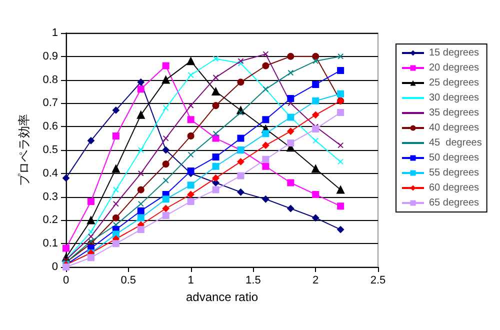  I want to click on y-tick-label: 0.5, so click(50, 150).